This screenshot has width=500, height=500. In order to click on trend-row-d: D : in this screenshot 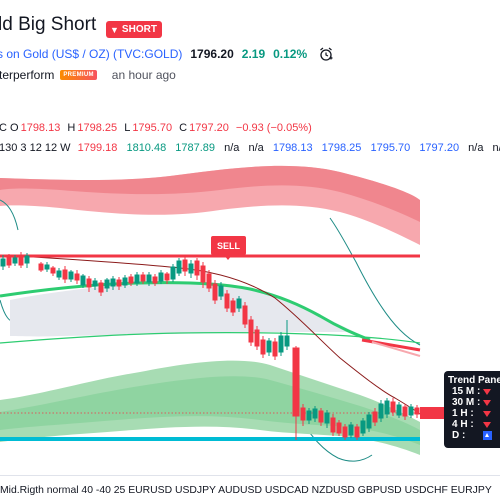, I will do `click(474, 435)`.